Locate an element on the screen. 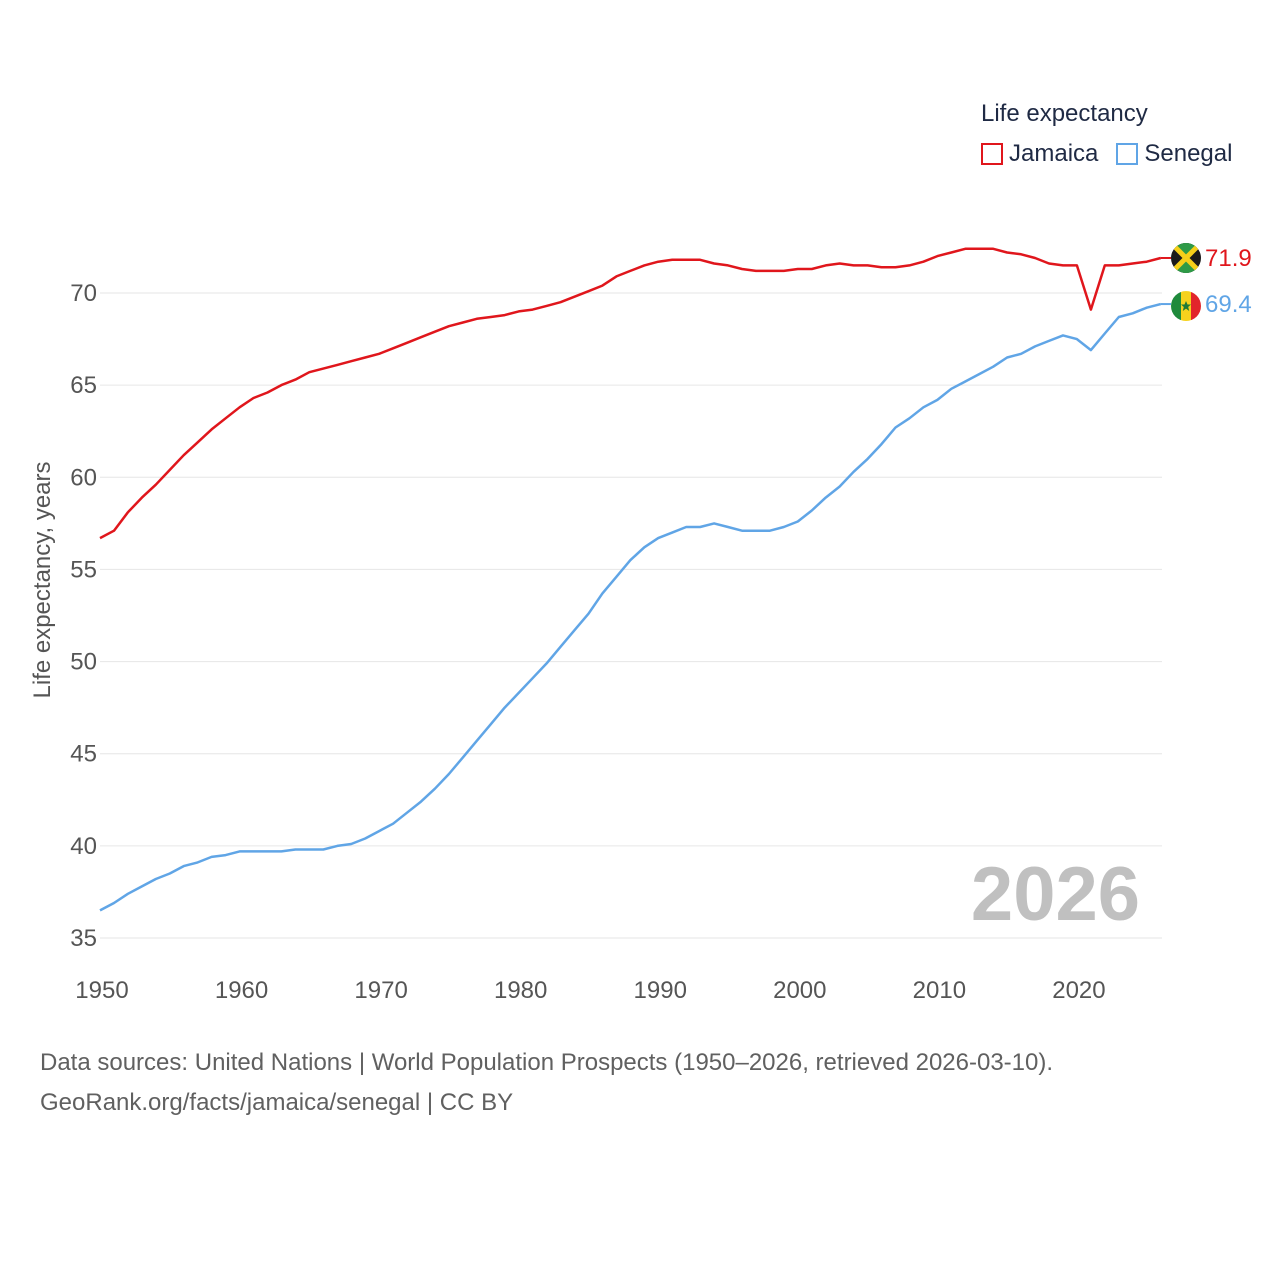  y-axis-ticks: 35 40 45 50 55 60 65 70 is located at coordinates (83, 616).